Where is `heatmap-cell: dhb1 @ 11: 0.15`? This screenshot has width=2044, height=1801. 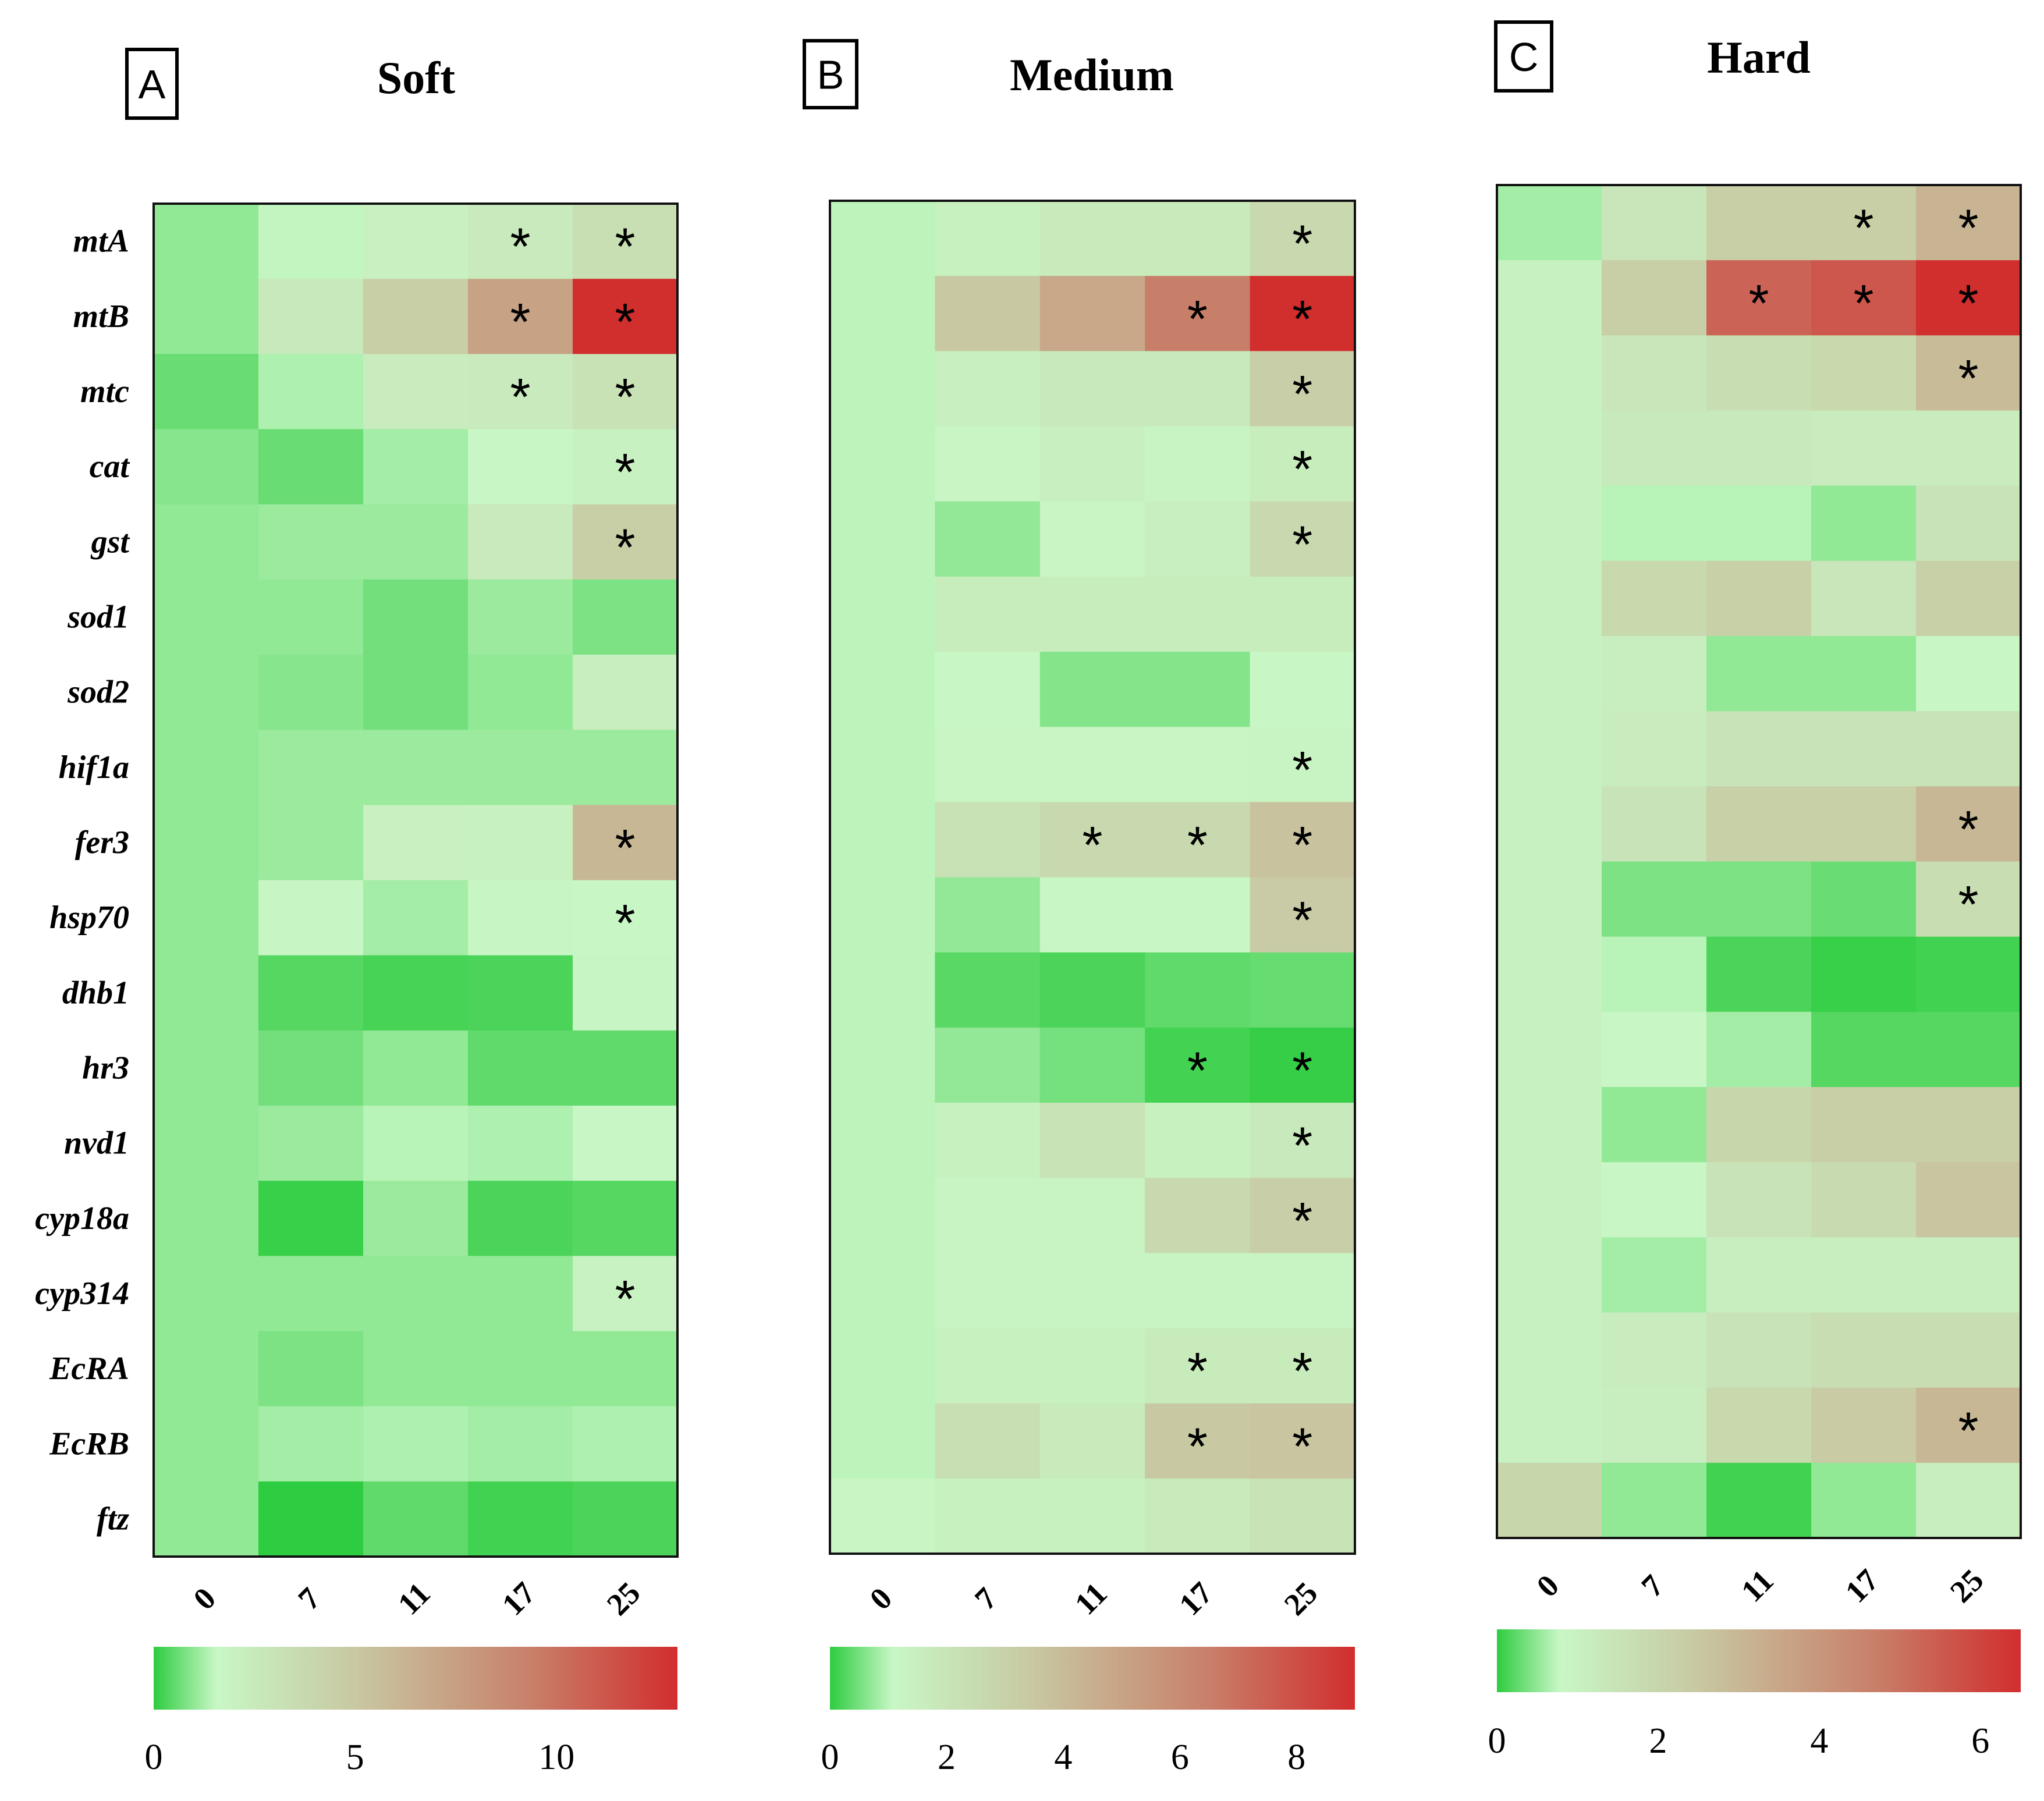 heatmap-cell: dhb1 @ 11: 0.15 is located at coordinates (1759, 974).